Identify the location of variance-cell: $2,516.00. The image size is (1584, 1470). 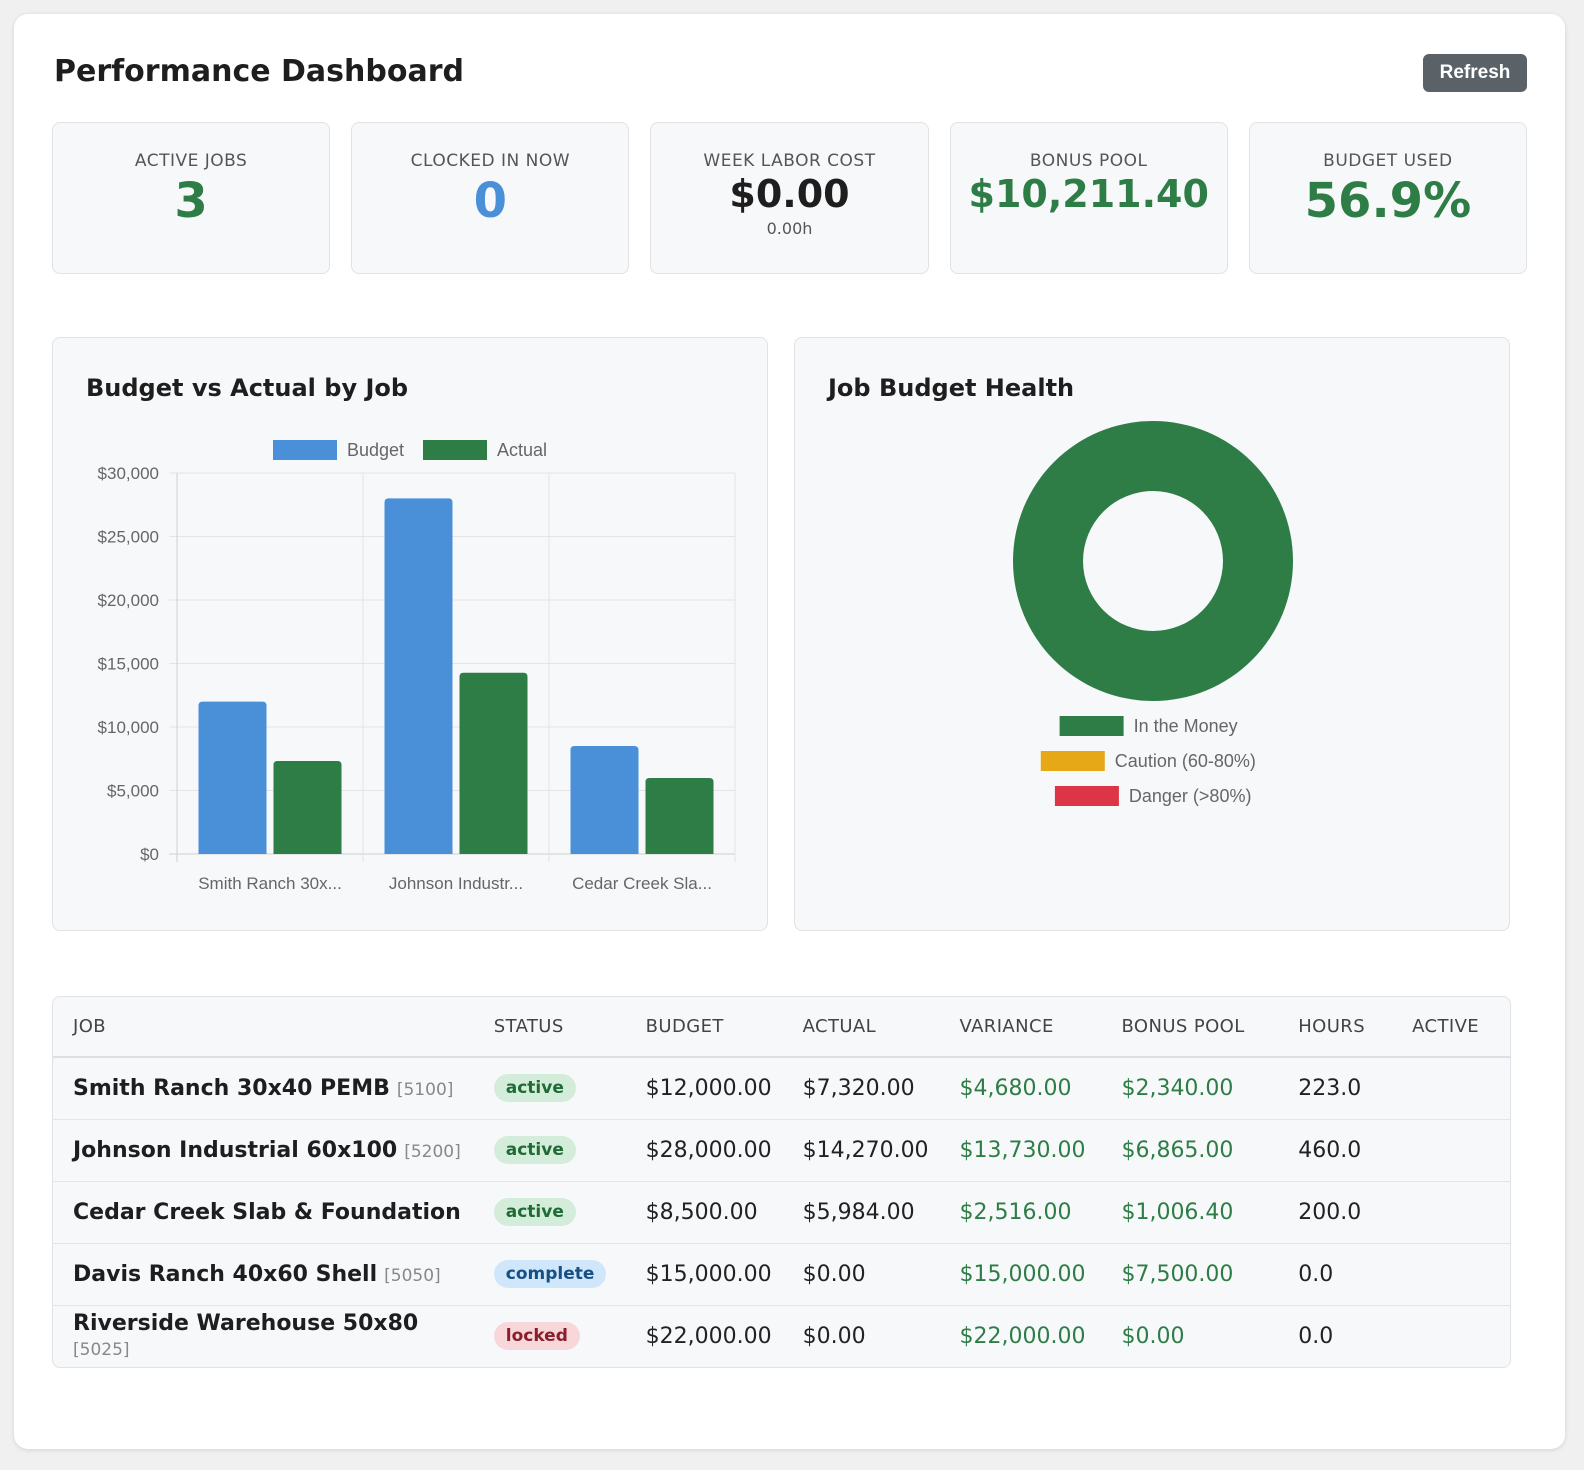
(1020, 1212).